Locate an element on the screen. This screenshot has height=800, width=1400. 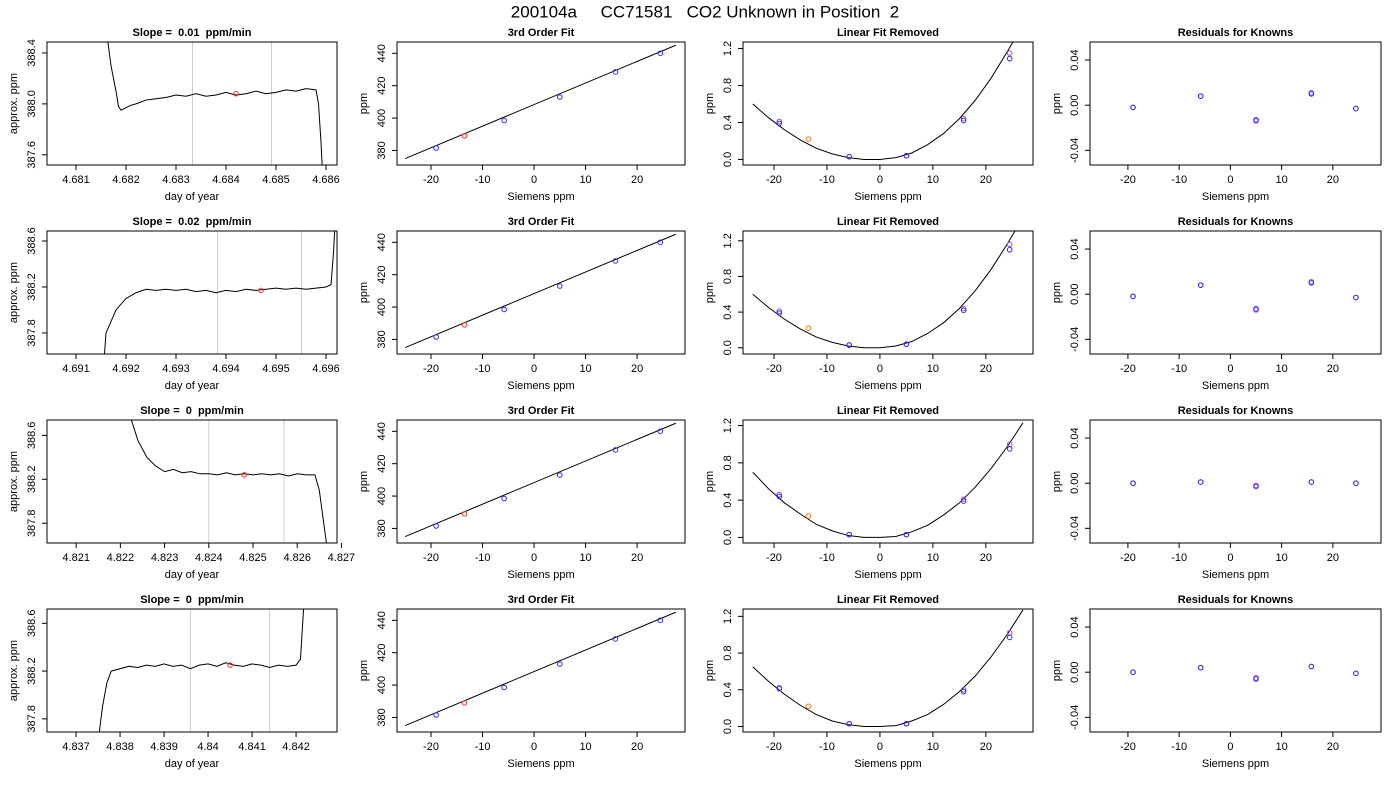
y-tick-label: 440 is located at coordinates (382, 53).